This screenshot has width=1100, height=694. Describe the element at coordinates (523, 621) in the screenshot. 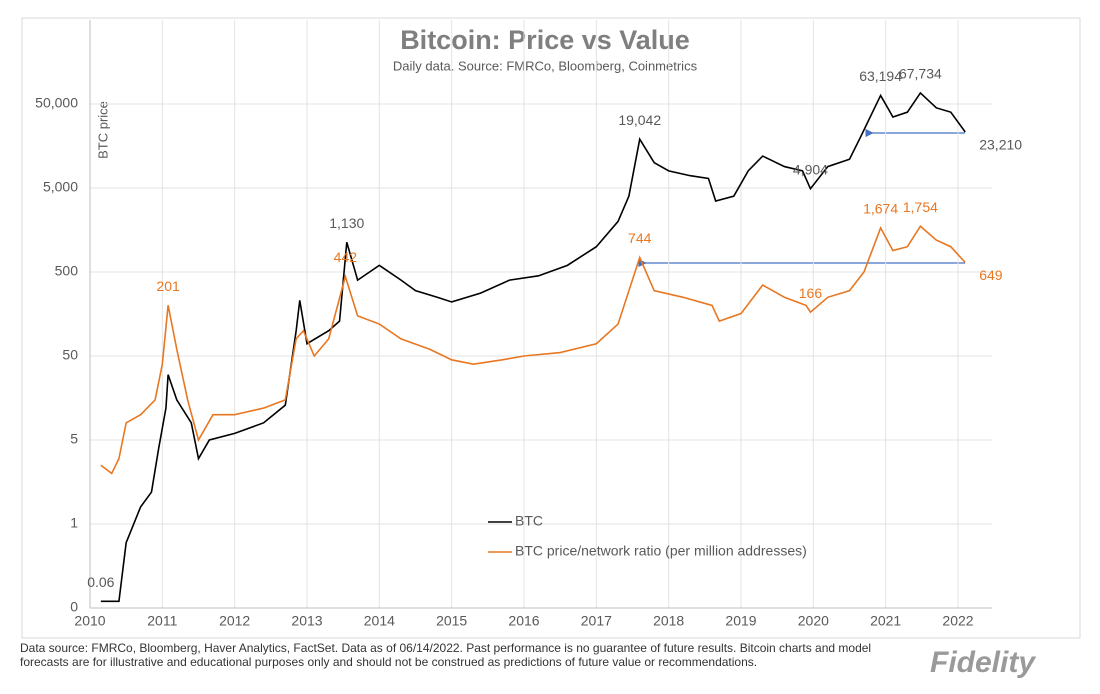

I see `x-tick-label: 2016` at that location.